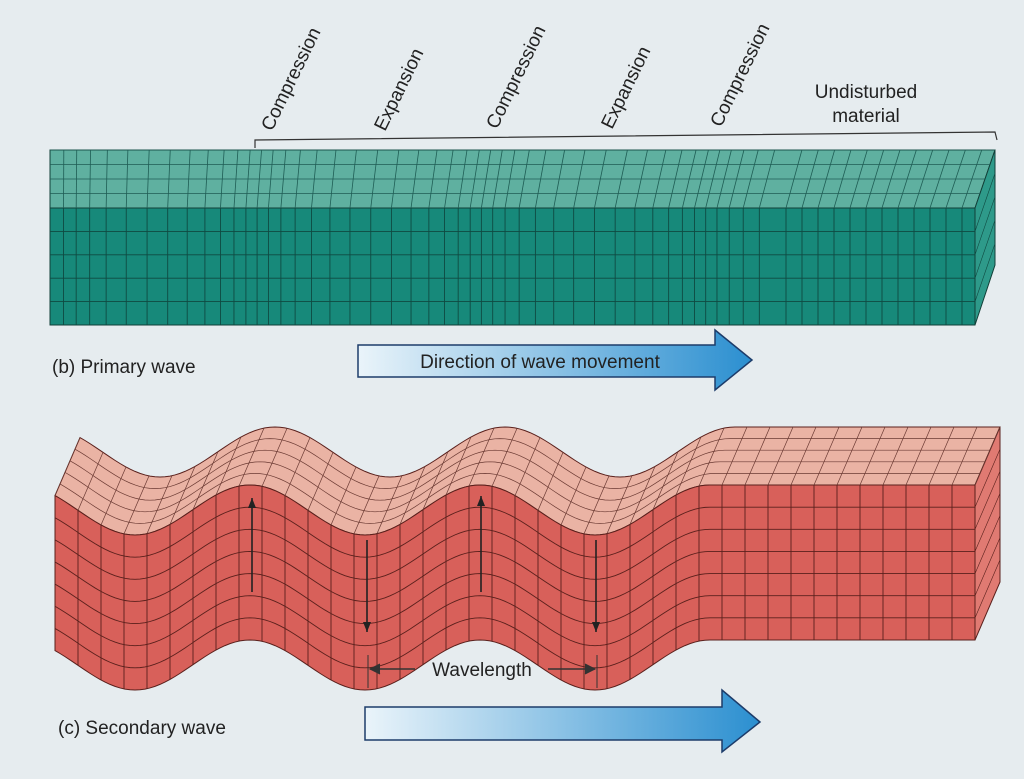 This screenshot has width=1024, height=779. Describe the element at coordinates (866, 92) in the screenshot. I see `undisturbed-label: Undisturbed` at that location.